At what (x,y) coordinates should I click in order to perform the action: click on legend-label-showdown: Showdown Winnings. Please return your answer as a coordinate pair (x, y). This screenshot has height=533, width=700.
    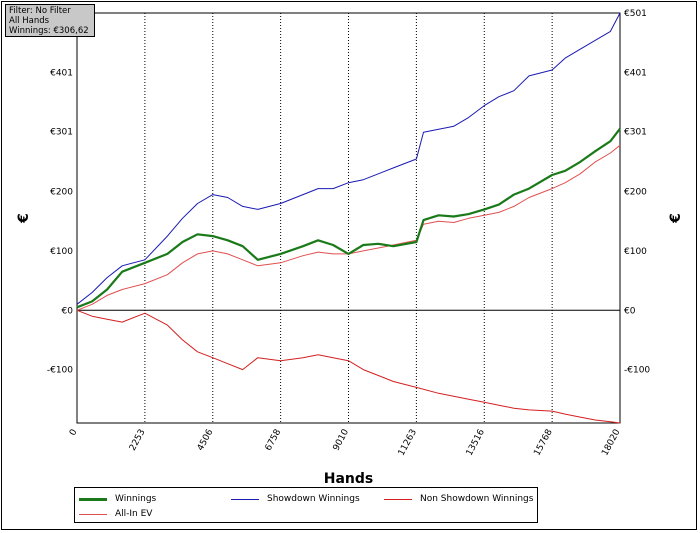
    Looking at the image, I should click on (313, 499).